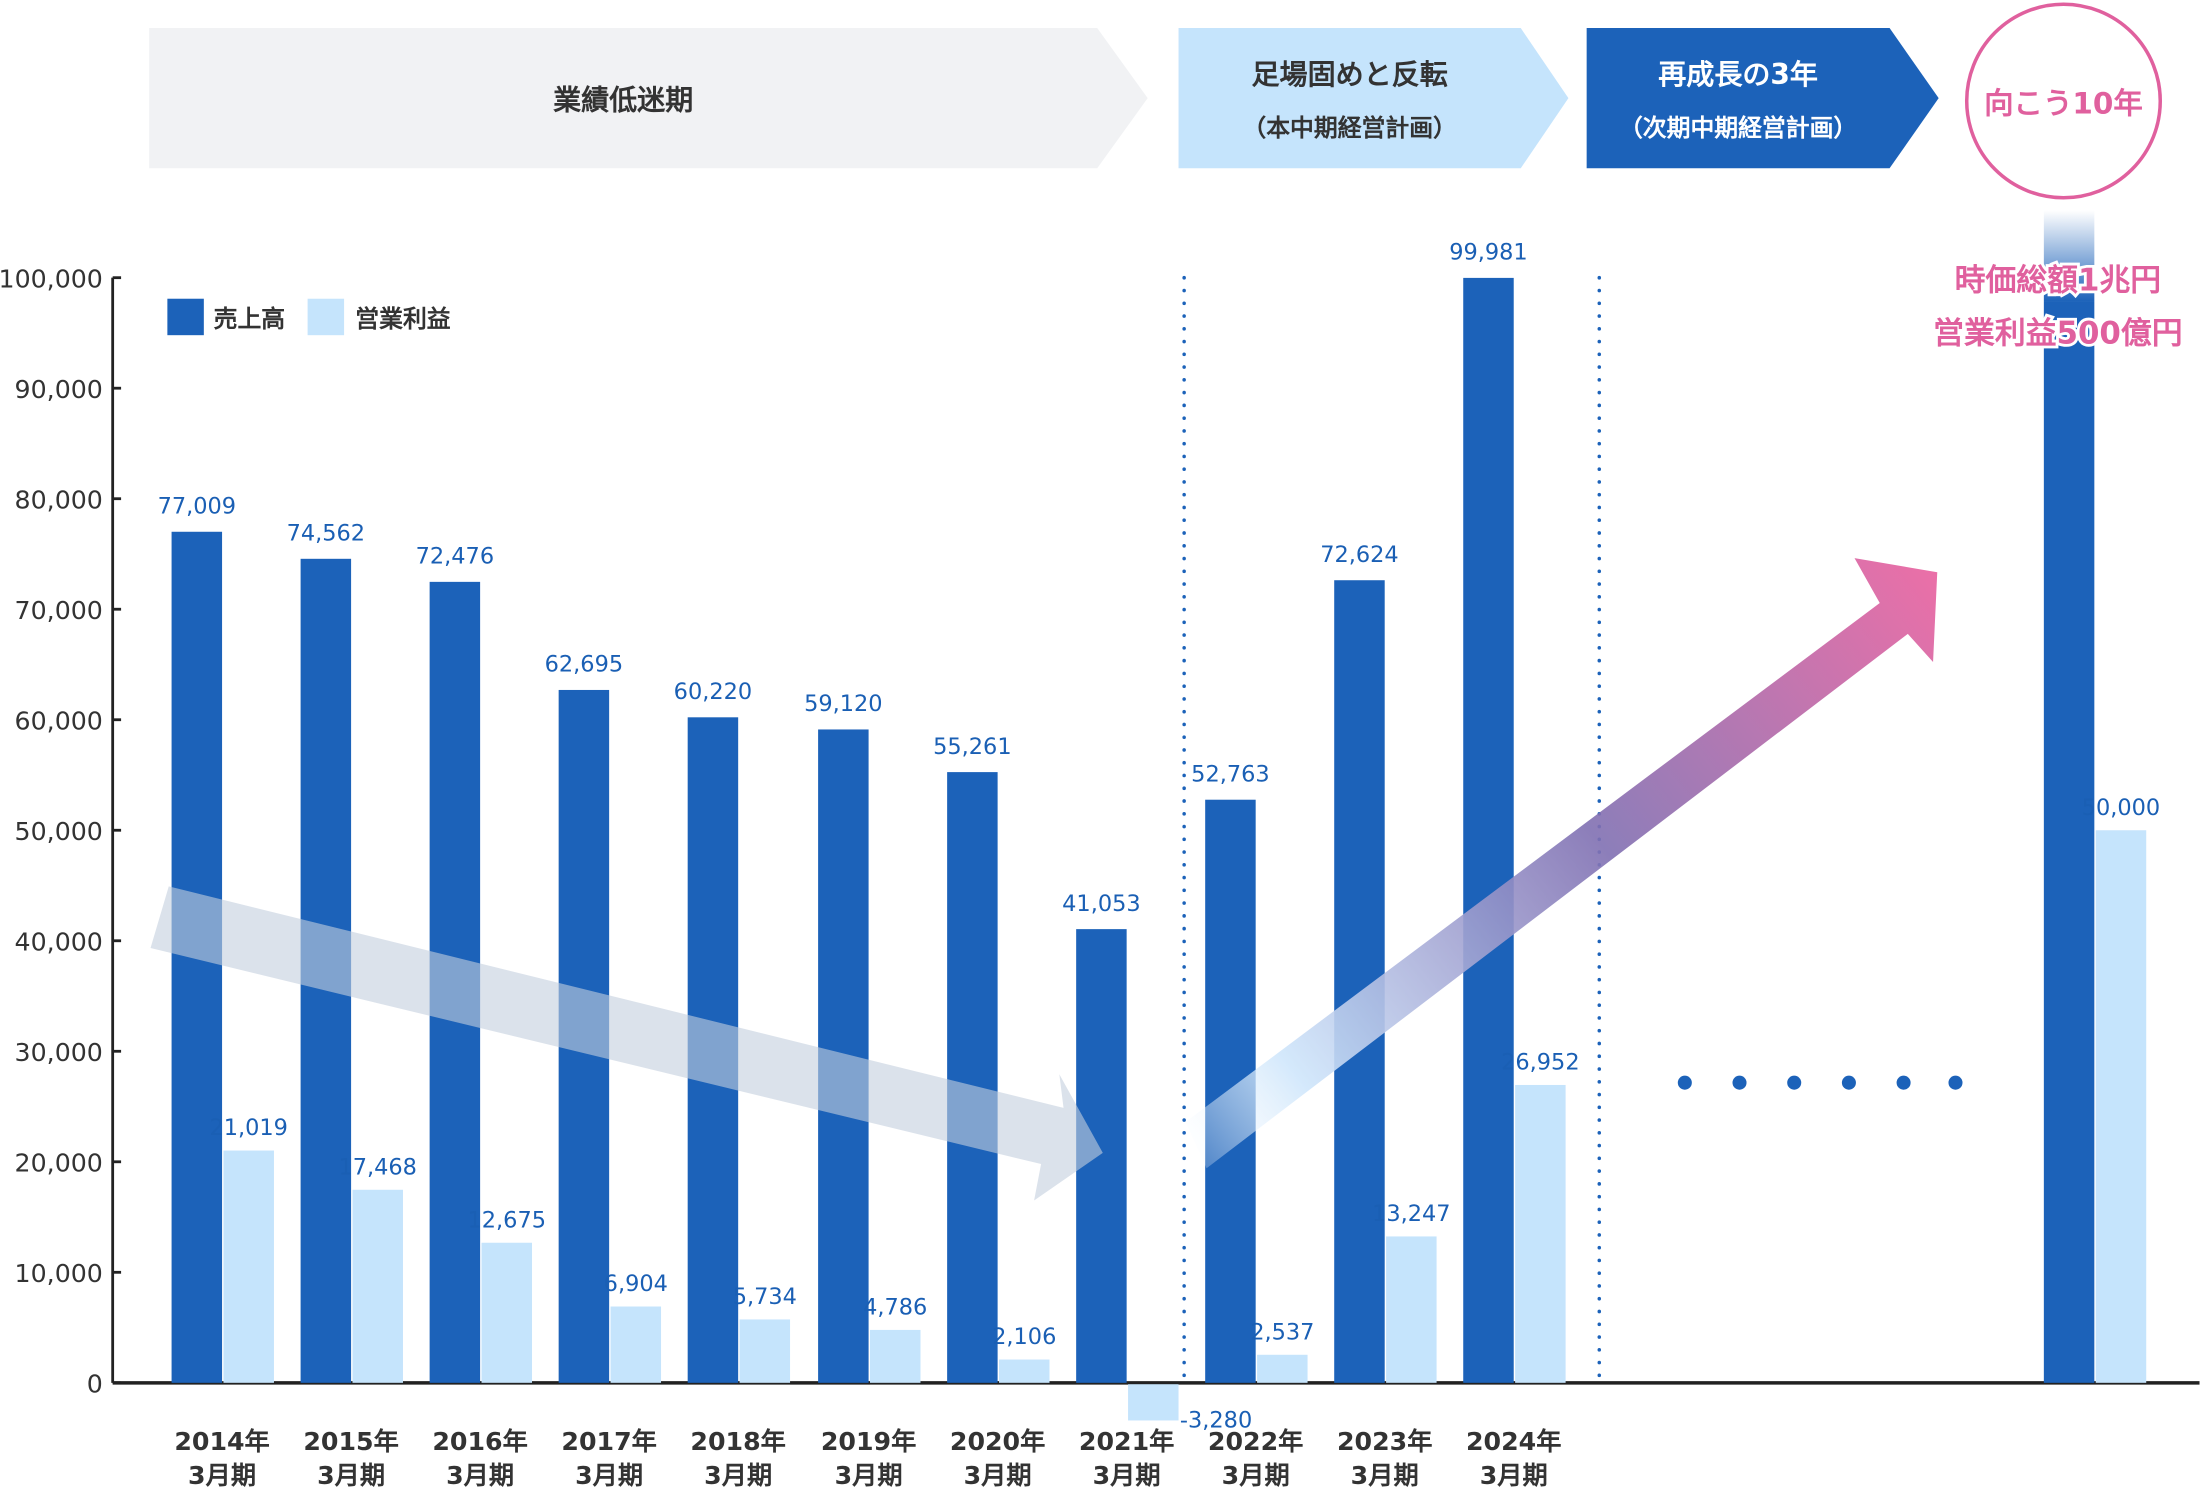  Describe the element at coordinates (1101, 904) in the screenshot. I see `bar-label-sales: 41,053` at that location.